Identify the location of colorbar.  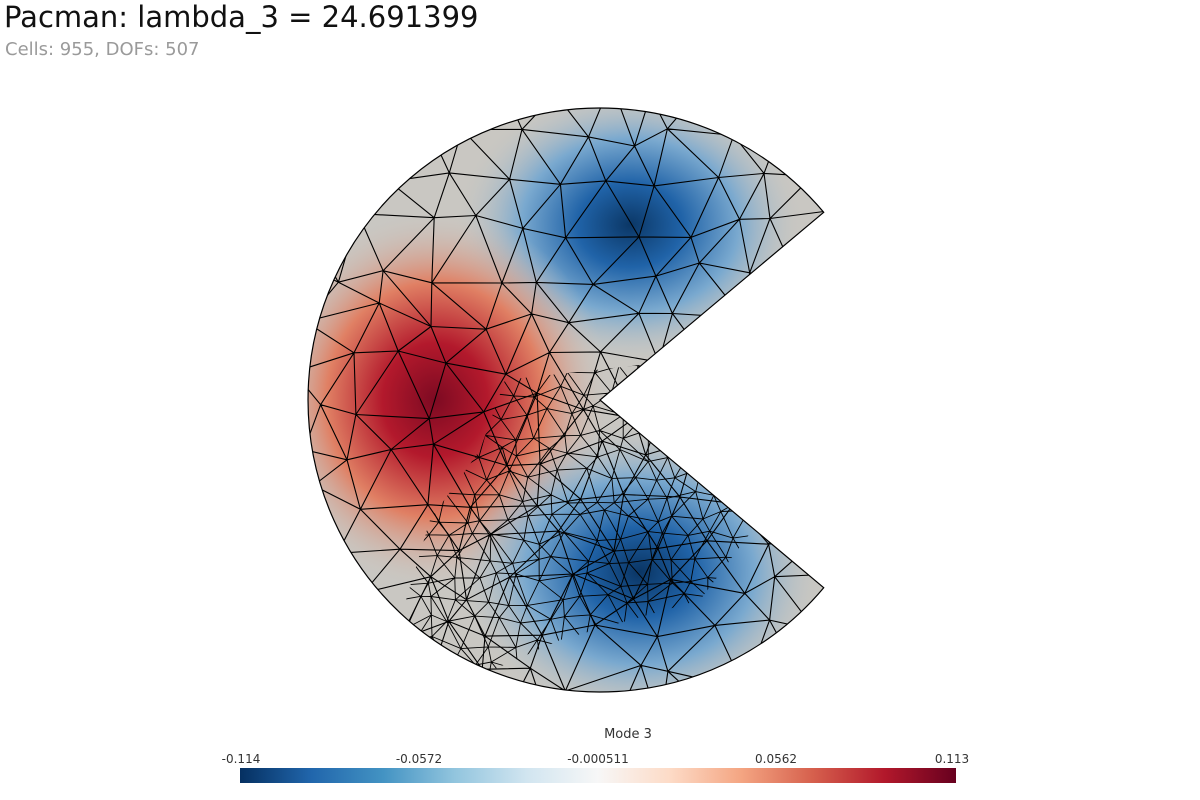
(598, 775).